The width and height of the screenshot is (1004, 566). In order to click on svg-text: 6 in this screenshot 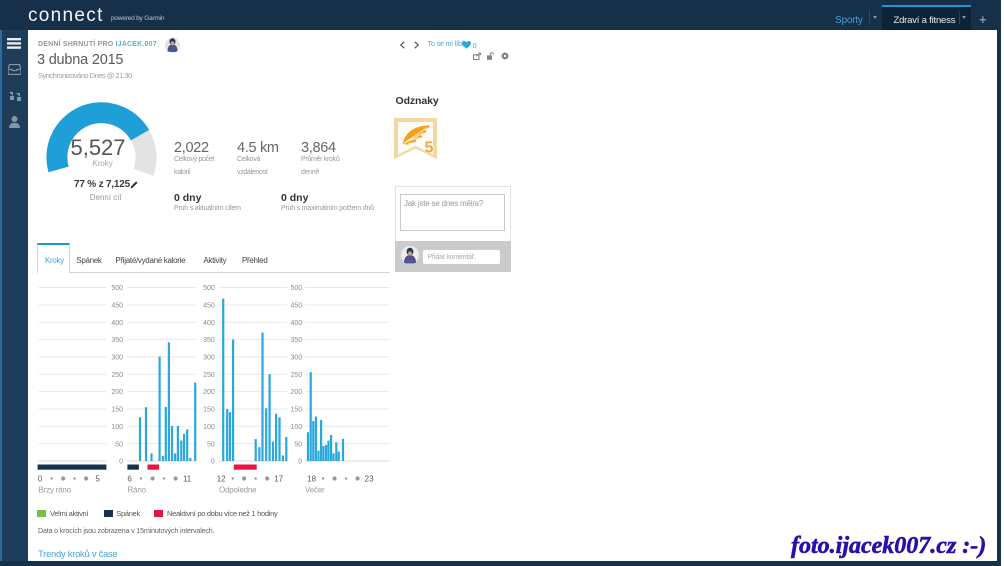, I will do `click(129, 479)`.